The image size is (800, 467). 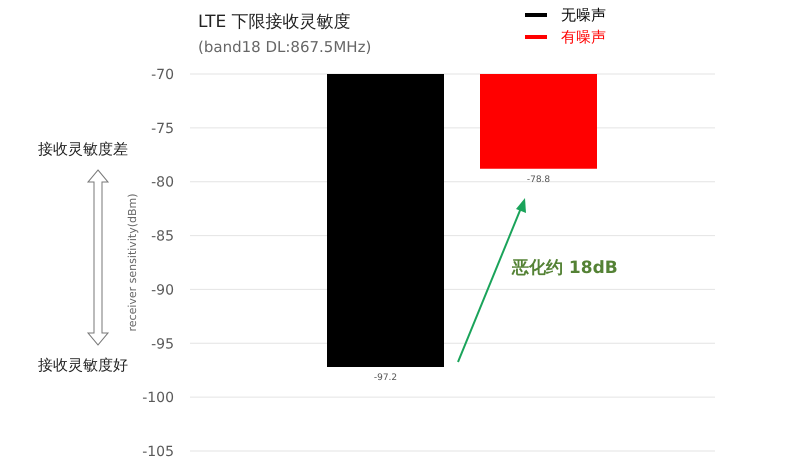 What do you see at coordinates (583, 37) in the screenshot?
I see `legend-label: 有噪声` at bounding box center [583, 37].